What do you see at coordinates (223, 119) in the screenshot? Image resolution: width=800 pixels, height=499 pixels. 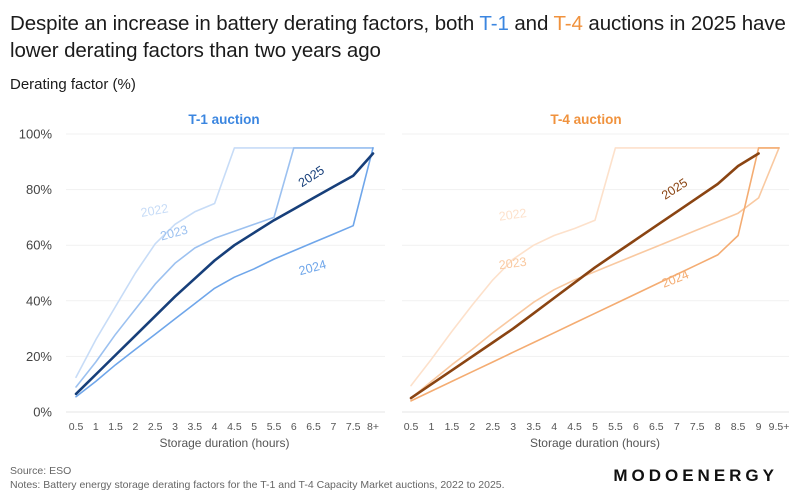 I see `panel-t1-title: T-1 auction` at bounding box center [223, 119].